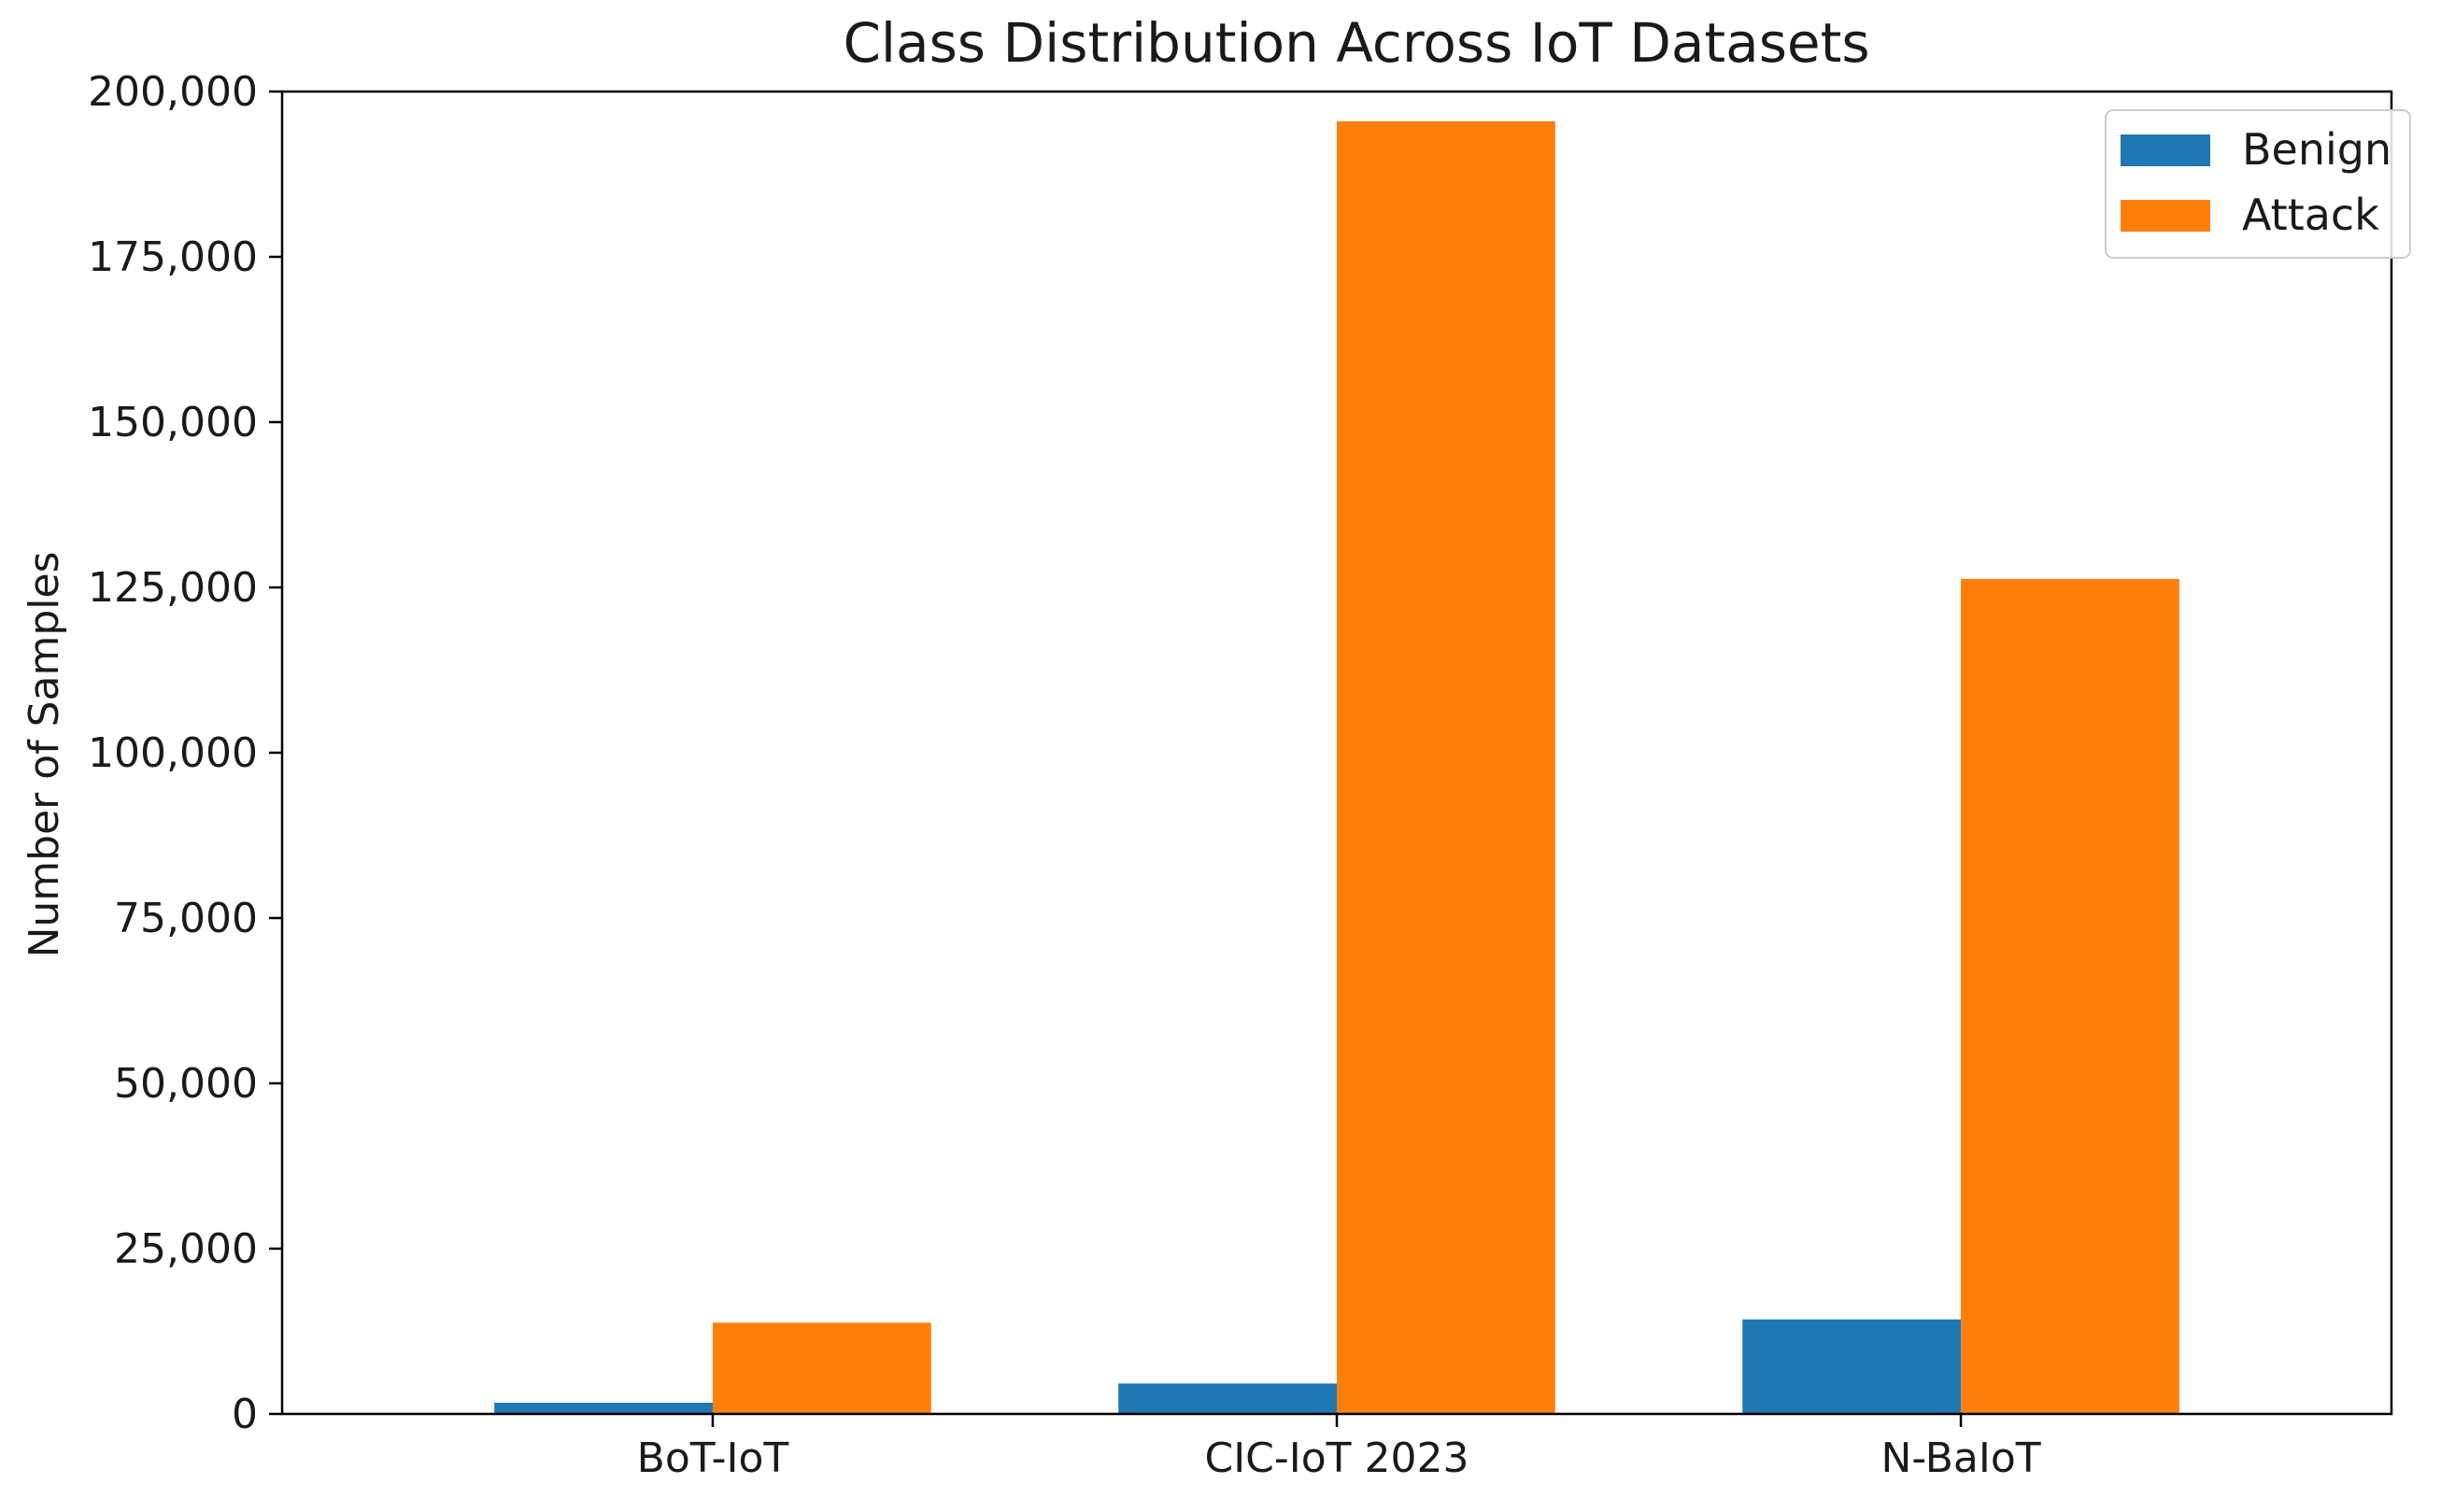  What do you see at coordinates (1227, 1398) in the screenshot?
I see `bar-benign-cic-iot-2023` at bounding box center [1227, 1398].